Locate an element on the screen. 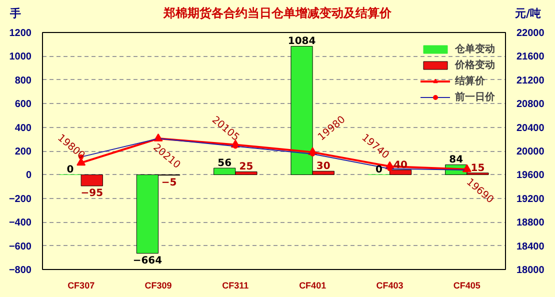 This screenshot has width=555, height=297. y-tick-label: −200 is located at coordinates (20, 199).